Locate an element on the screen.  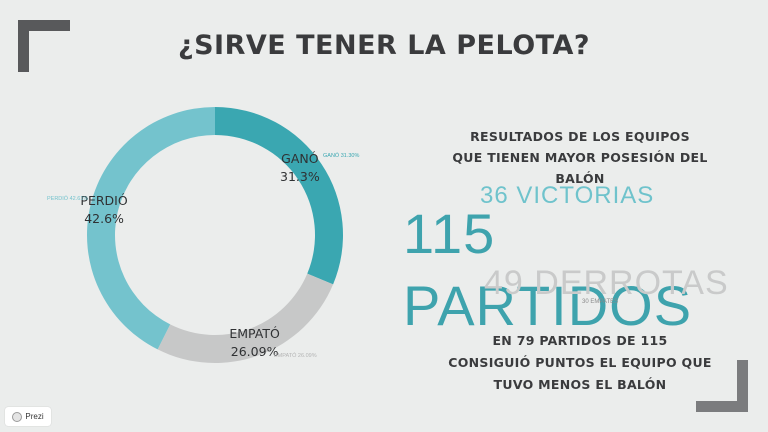
slice-label-value: 31.3% is located at coordinates (300, 176).